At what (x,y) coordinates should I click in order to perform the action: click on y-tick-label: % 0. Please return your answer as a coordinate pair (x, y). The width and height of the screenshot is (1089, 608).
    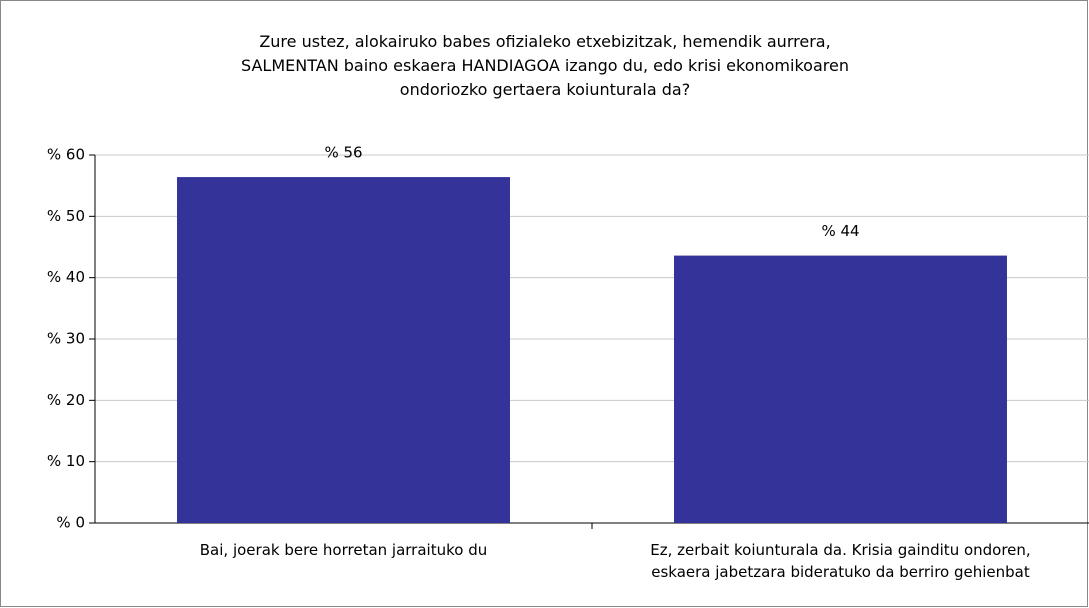
    Looking at the image, I should click on (70, 523).